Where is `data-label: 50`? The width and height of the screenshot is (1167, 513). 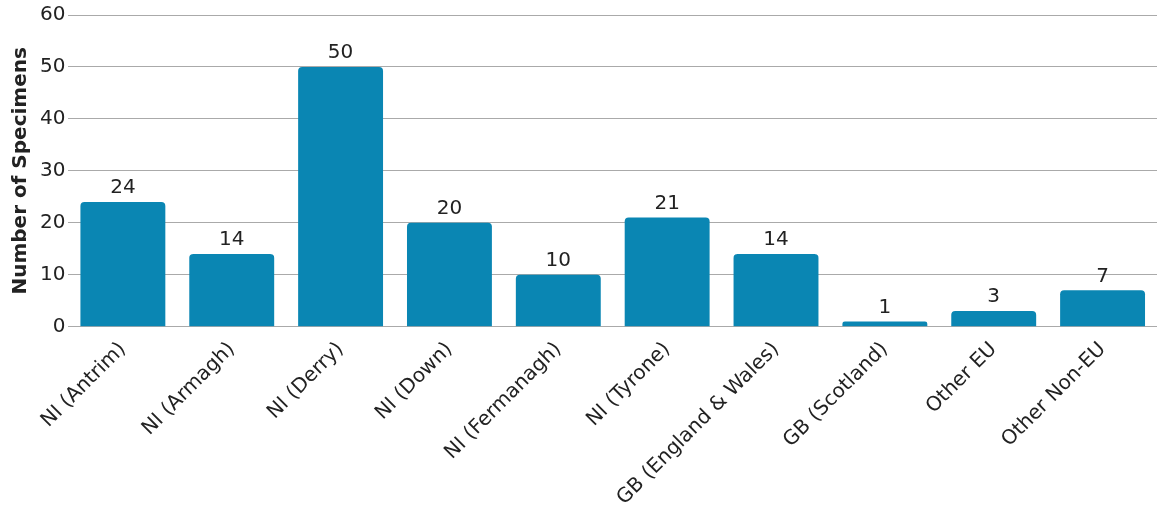 data-label: 50 is located at coordinates (340, 51).